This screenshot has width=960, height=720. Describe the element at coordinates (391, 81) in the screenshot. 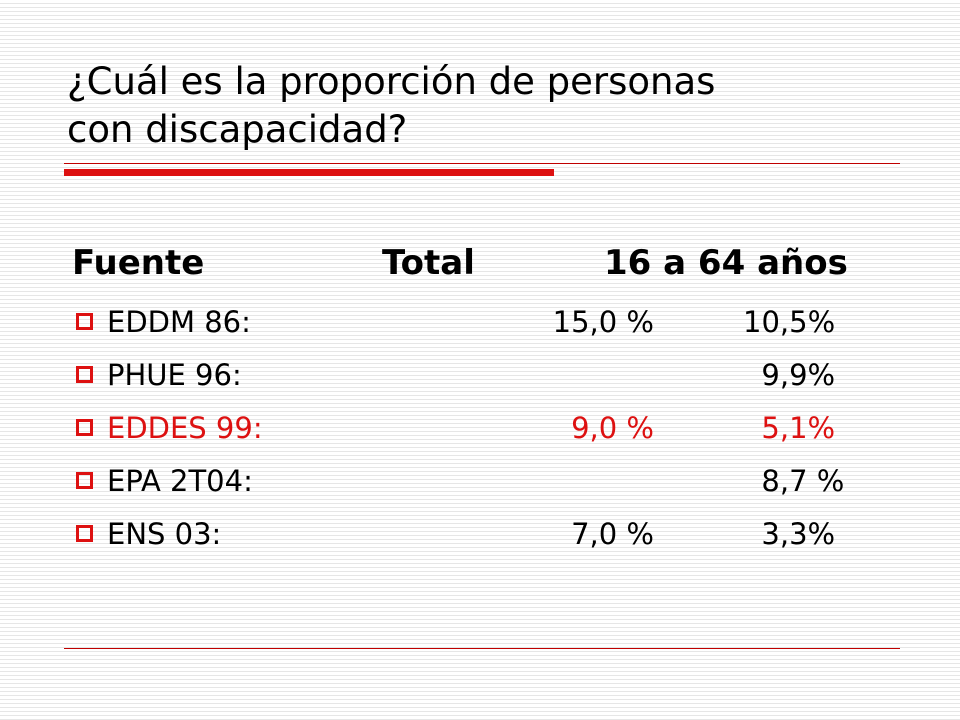

I see `title-line-1: ¿Cuál es la proporción de personas` at that location.